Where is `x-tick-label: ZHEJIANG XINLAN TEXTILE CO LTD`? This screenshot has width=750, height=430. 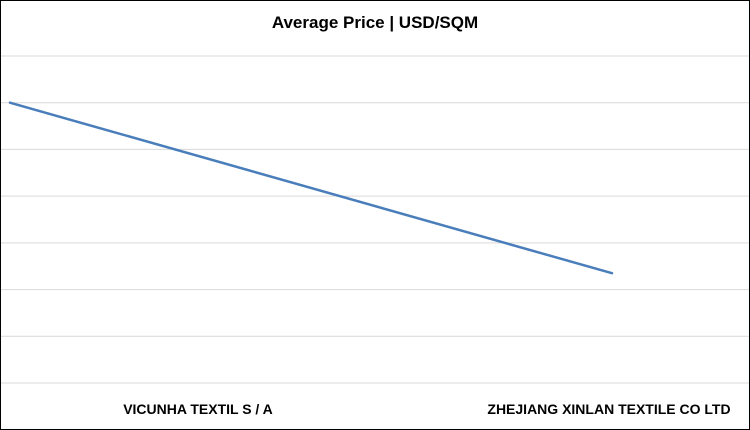
x-tick-label: ZHEJIANG XINLAN TEXTILE CO LTD is located at coordinates (608, 409).